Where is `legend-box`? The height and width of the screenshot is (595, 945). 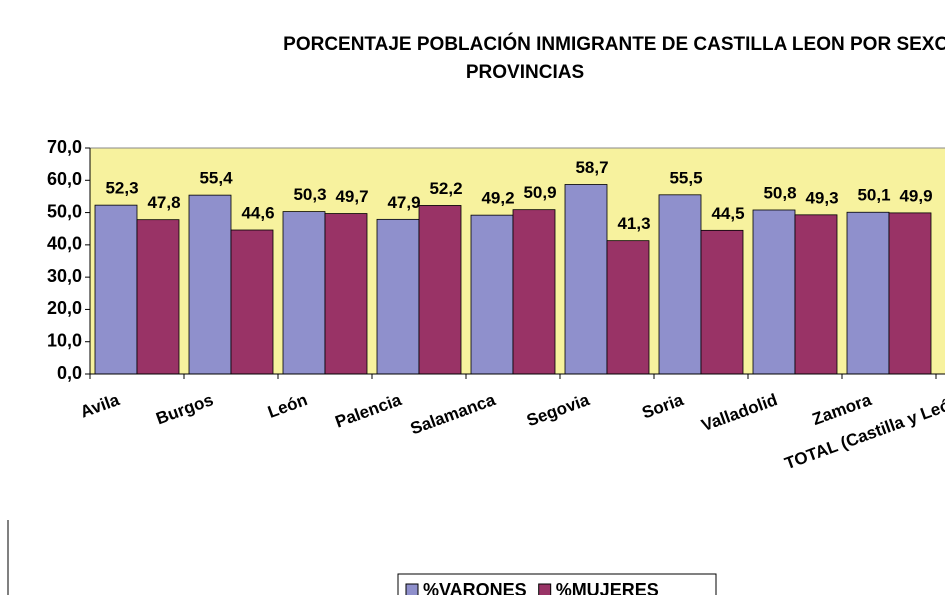 legend-box is located at coordinates (557, 584).